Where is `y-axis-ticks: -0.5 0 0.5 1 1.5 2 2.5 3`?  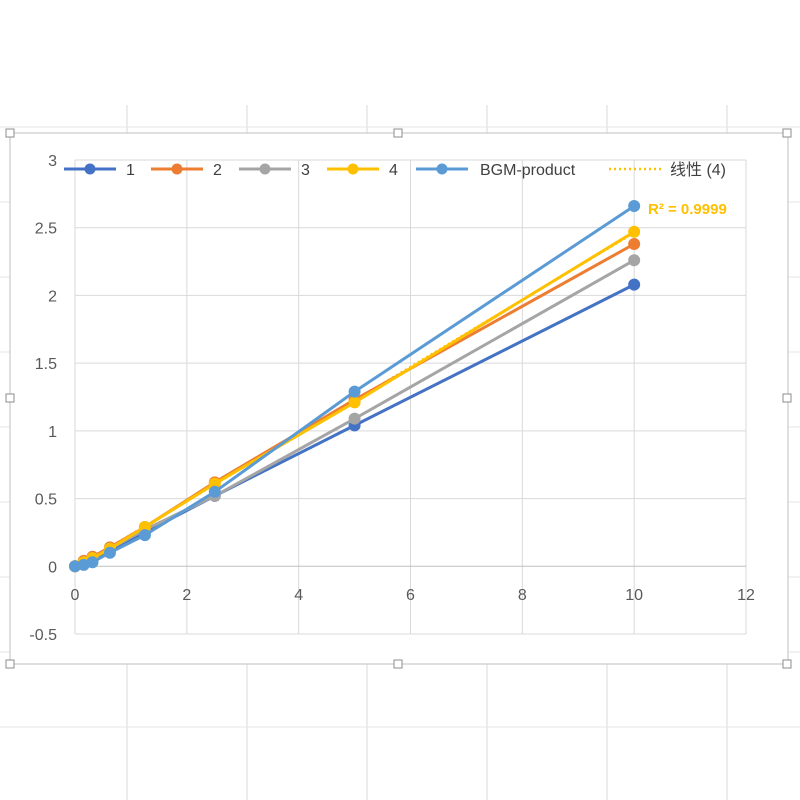 y-axis-ticks: -0.5 0 0.5 1 1.5 2 2.5 3 is located at coordinates (43, 398).